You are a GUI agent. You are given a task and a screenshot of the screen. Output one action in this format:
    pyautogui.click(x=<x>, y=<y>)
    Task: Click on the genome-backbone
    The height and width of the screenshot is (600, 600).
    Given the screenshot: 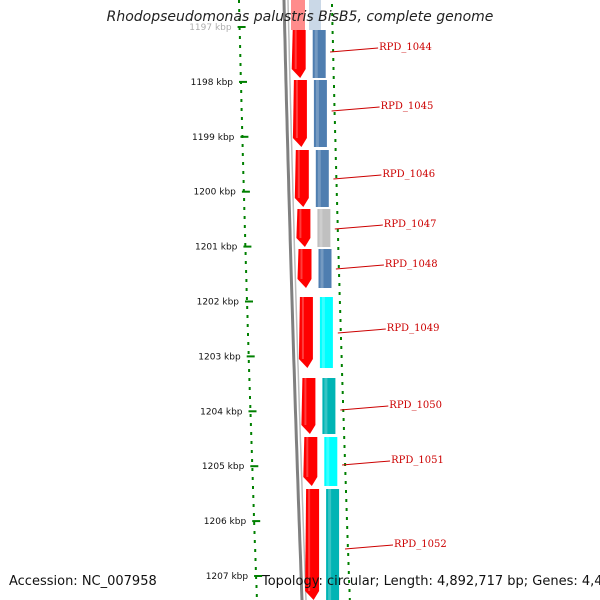 What is the action you would take?
    pyautogui.click(x=294, y=300)
    